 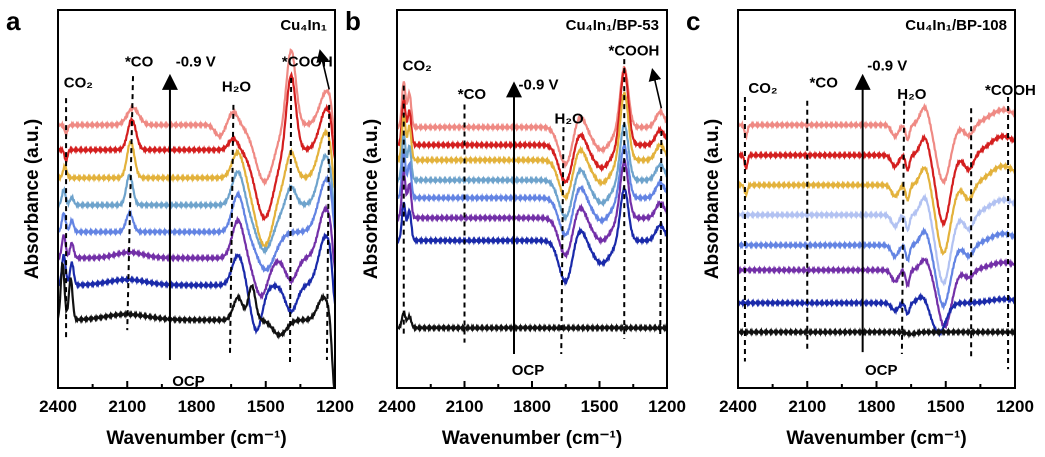 I want to click on panel-letter: a, so click(x=13, y=21).